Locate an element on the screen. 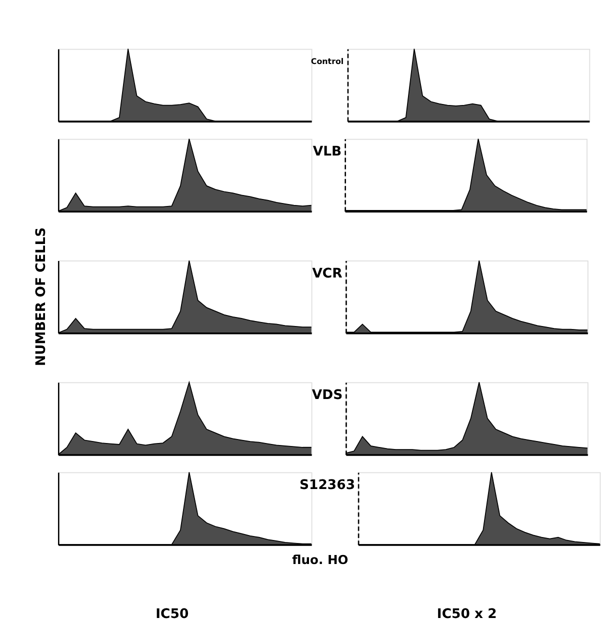 This screenshot has height=631, width=606. text: Control is located at coordinates (327, 61).